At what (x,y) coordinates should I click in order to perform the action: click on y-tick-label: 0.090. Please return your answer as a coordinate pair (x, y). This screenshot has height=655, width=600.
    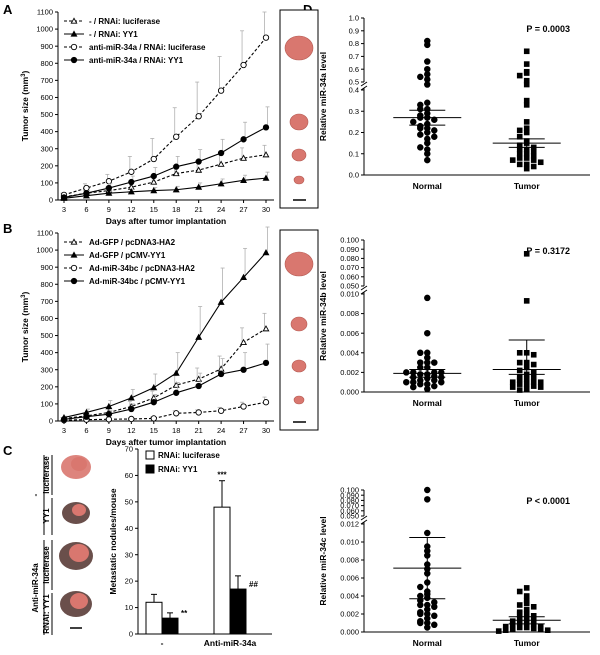
    Looking at the image, I should click on (349, 249).